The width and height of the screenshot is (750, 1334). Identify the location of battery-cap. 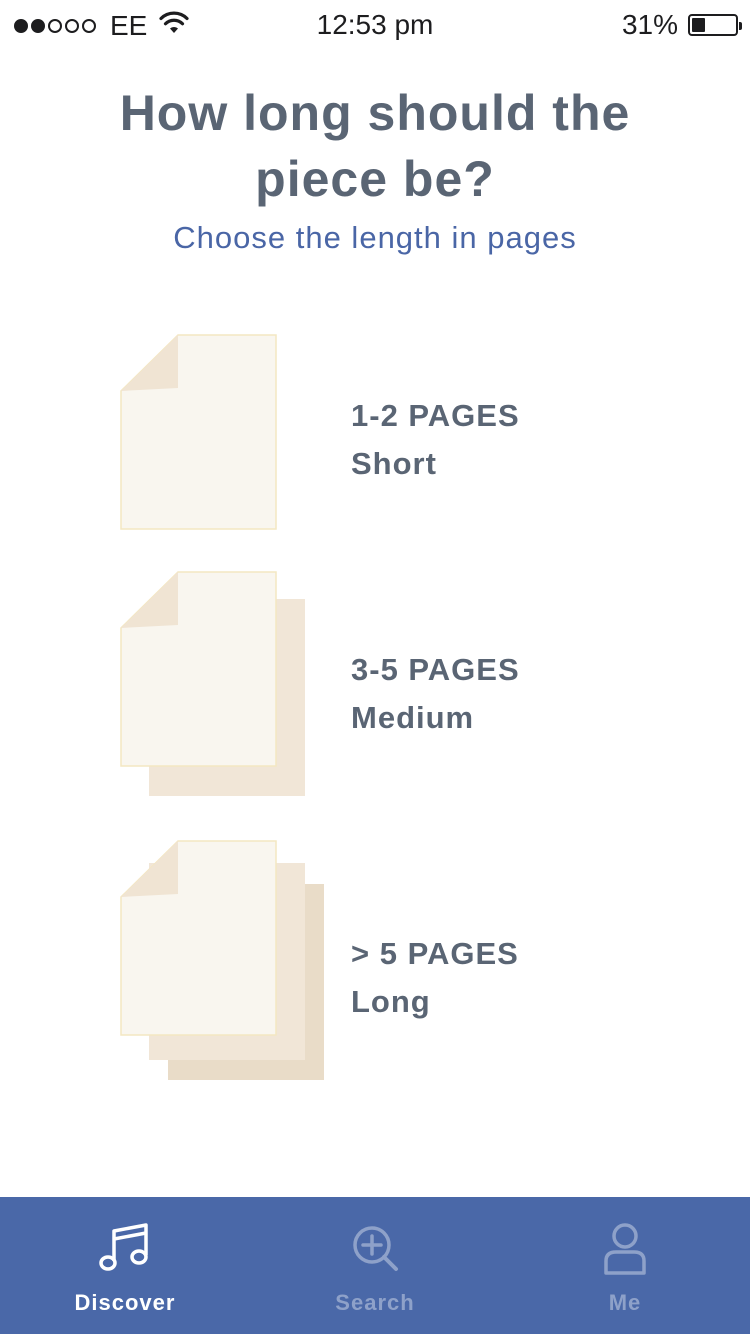
(740, 26).